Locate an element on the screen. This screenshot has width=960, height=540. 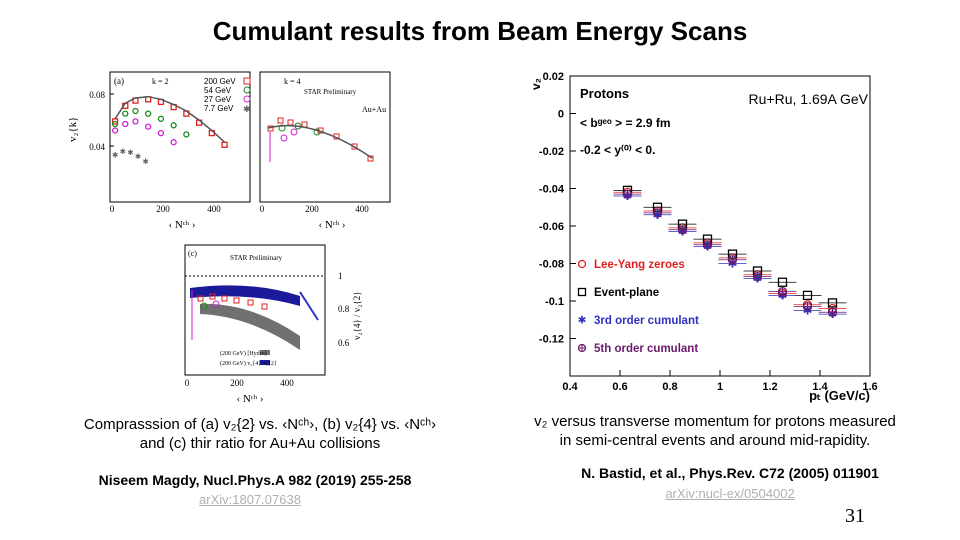
x-tick-label: 0.4 is located at coordinates (570, 387).